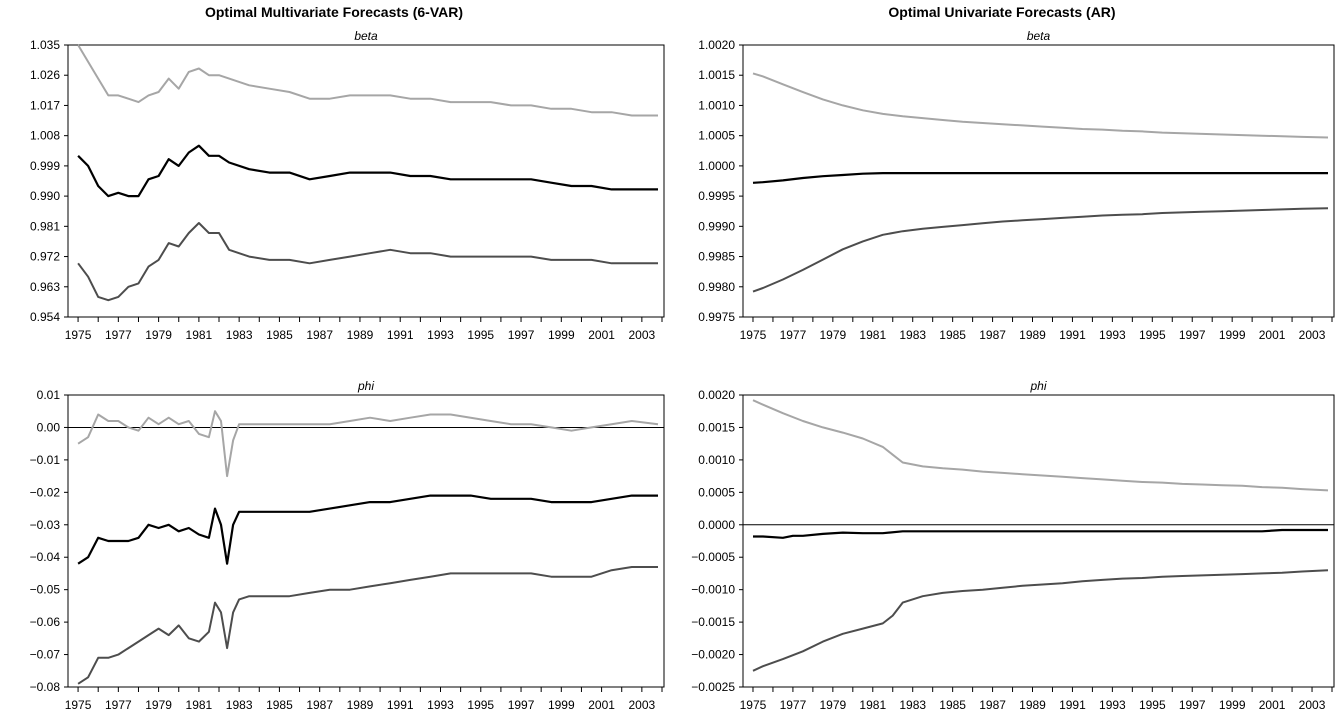 The image size is (1336, 718). Describe the element at coordinates (716, 226) in the screenshot. I see `y-tick-label: 0.9990` at that location.